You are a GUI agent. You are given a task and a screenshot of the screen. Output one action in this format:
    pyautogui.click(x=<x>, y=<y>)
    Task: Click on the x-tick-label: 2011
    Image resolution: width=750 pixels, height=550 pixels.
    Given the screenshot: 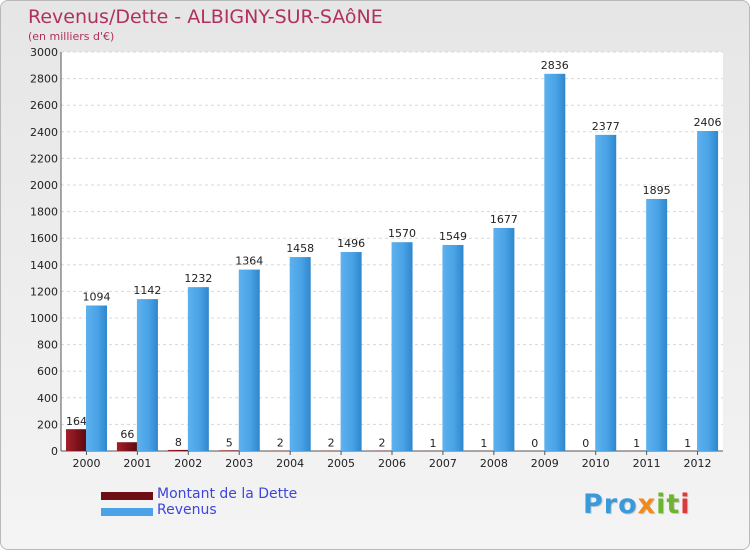 What is the action you would take?
    pyautogui.click(x=647, y=463)
    